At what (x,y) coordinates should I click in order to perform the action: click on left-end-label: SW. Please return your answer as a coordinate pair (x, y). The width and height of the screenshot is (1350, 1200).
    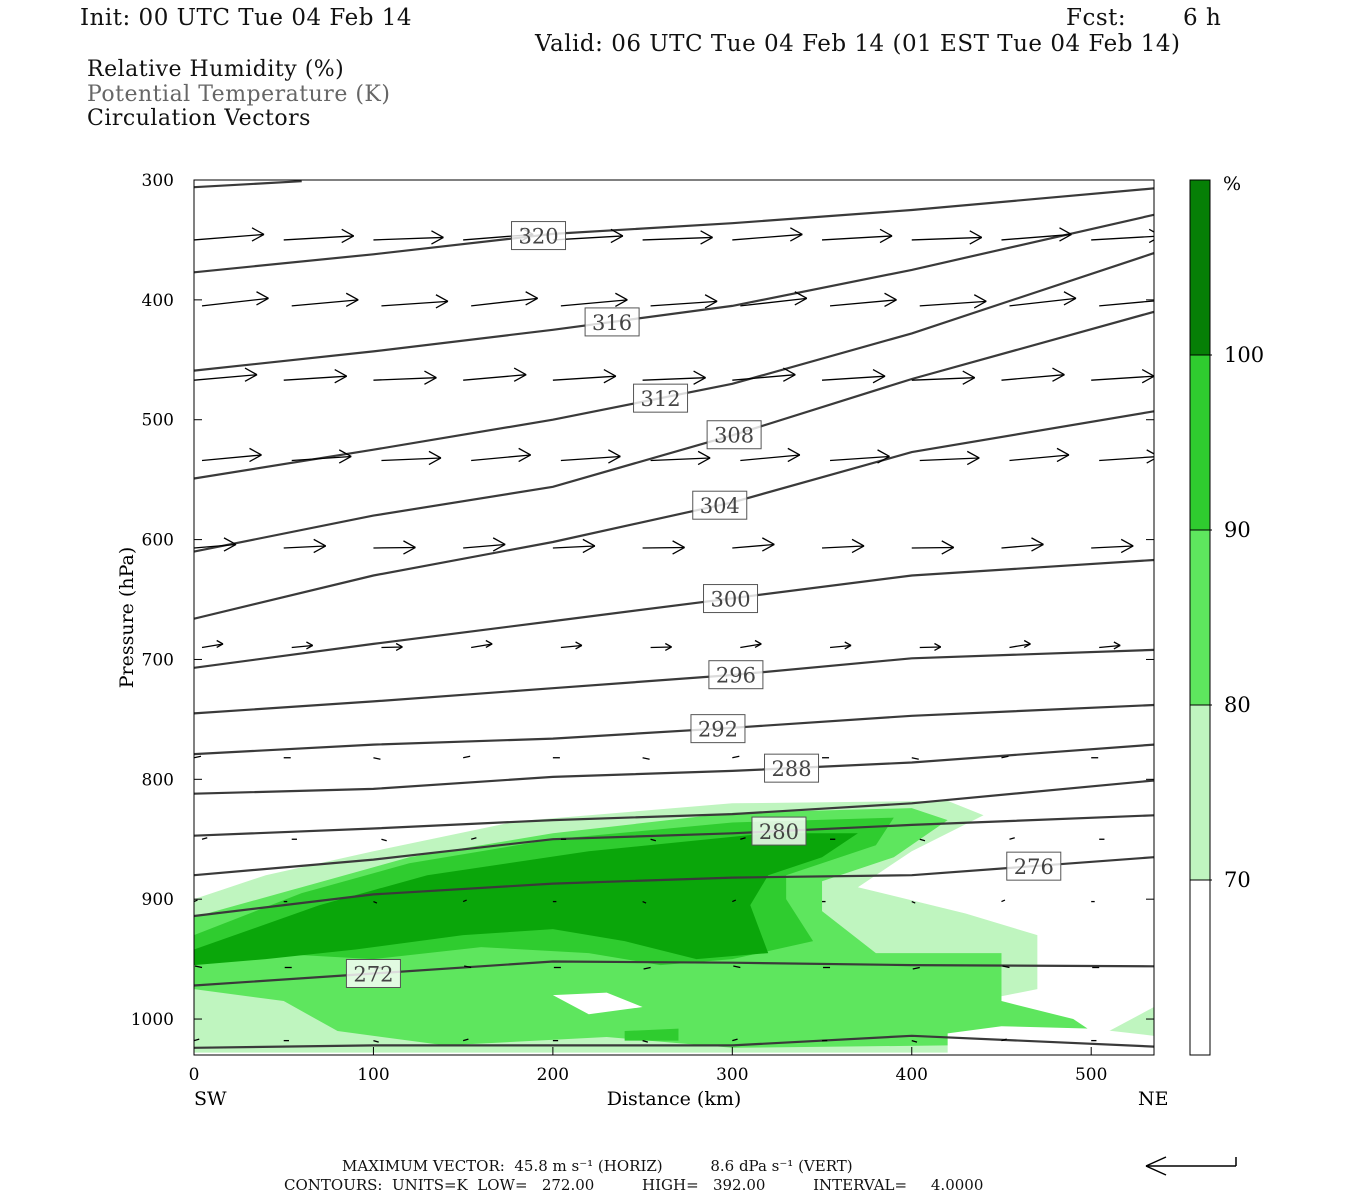
    Looking at the image, I should click on (210, 1099).